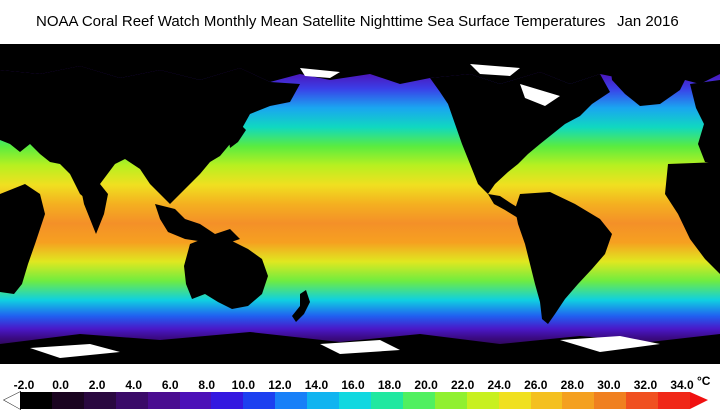 This screenshot has height=411, width=720. What do you see at coordinates (24, 385) in the screenshot?
I see `legend-tick-label: -2.0` at bounding box center [24, 385].